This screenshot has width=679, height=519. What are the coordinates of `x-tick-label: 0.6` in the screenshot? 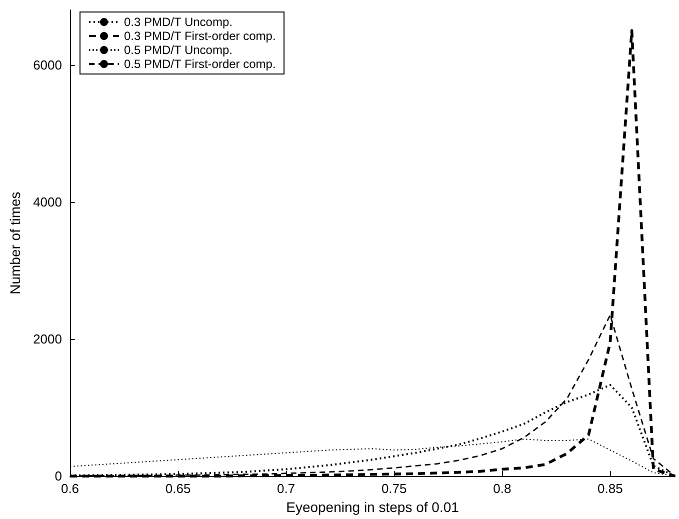 It's located at (70, 488).